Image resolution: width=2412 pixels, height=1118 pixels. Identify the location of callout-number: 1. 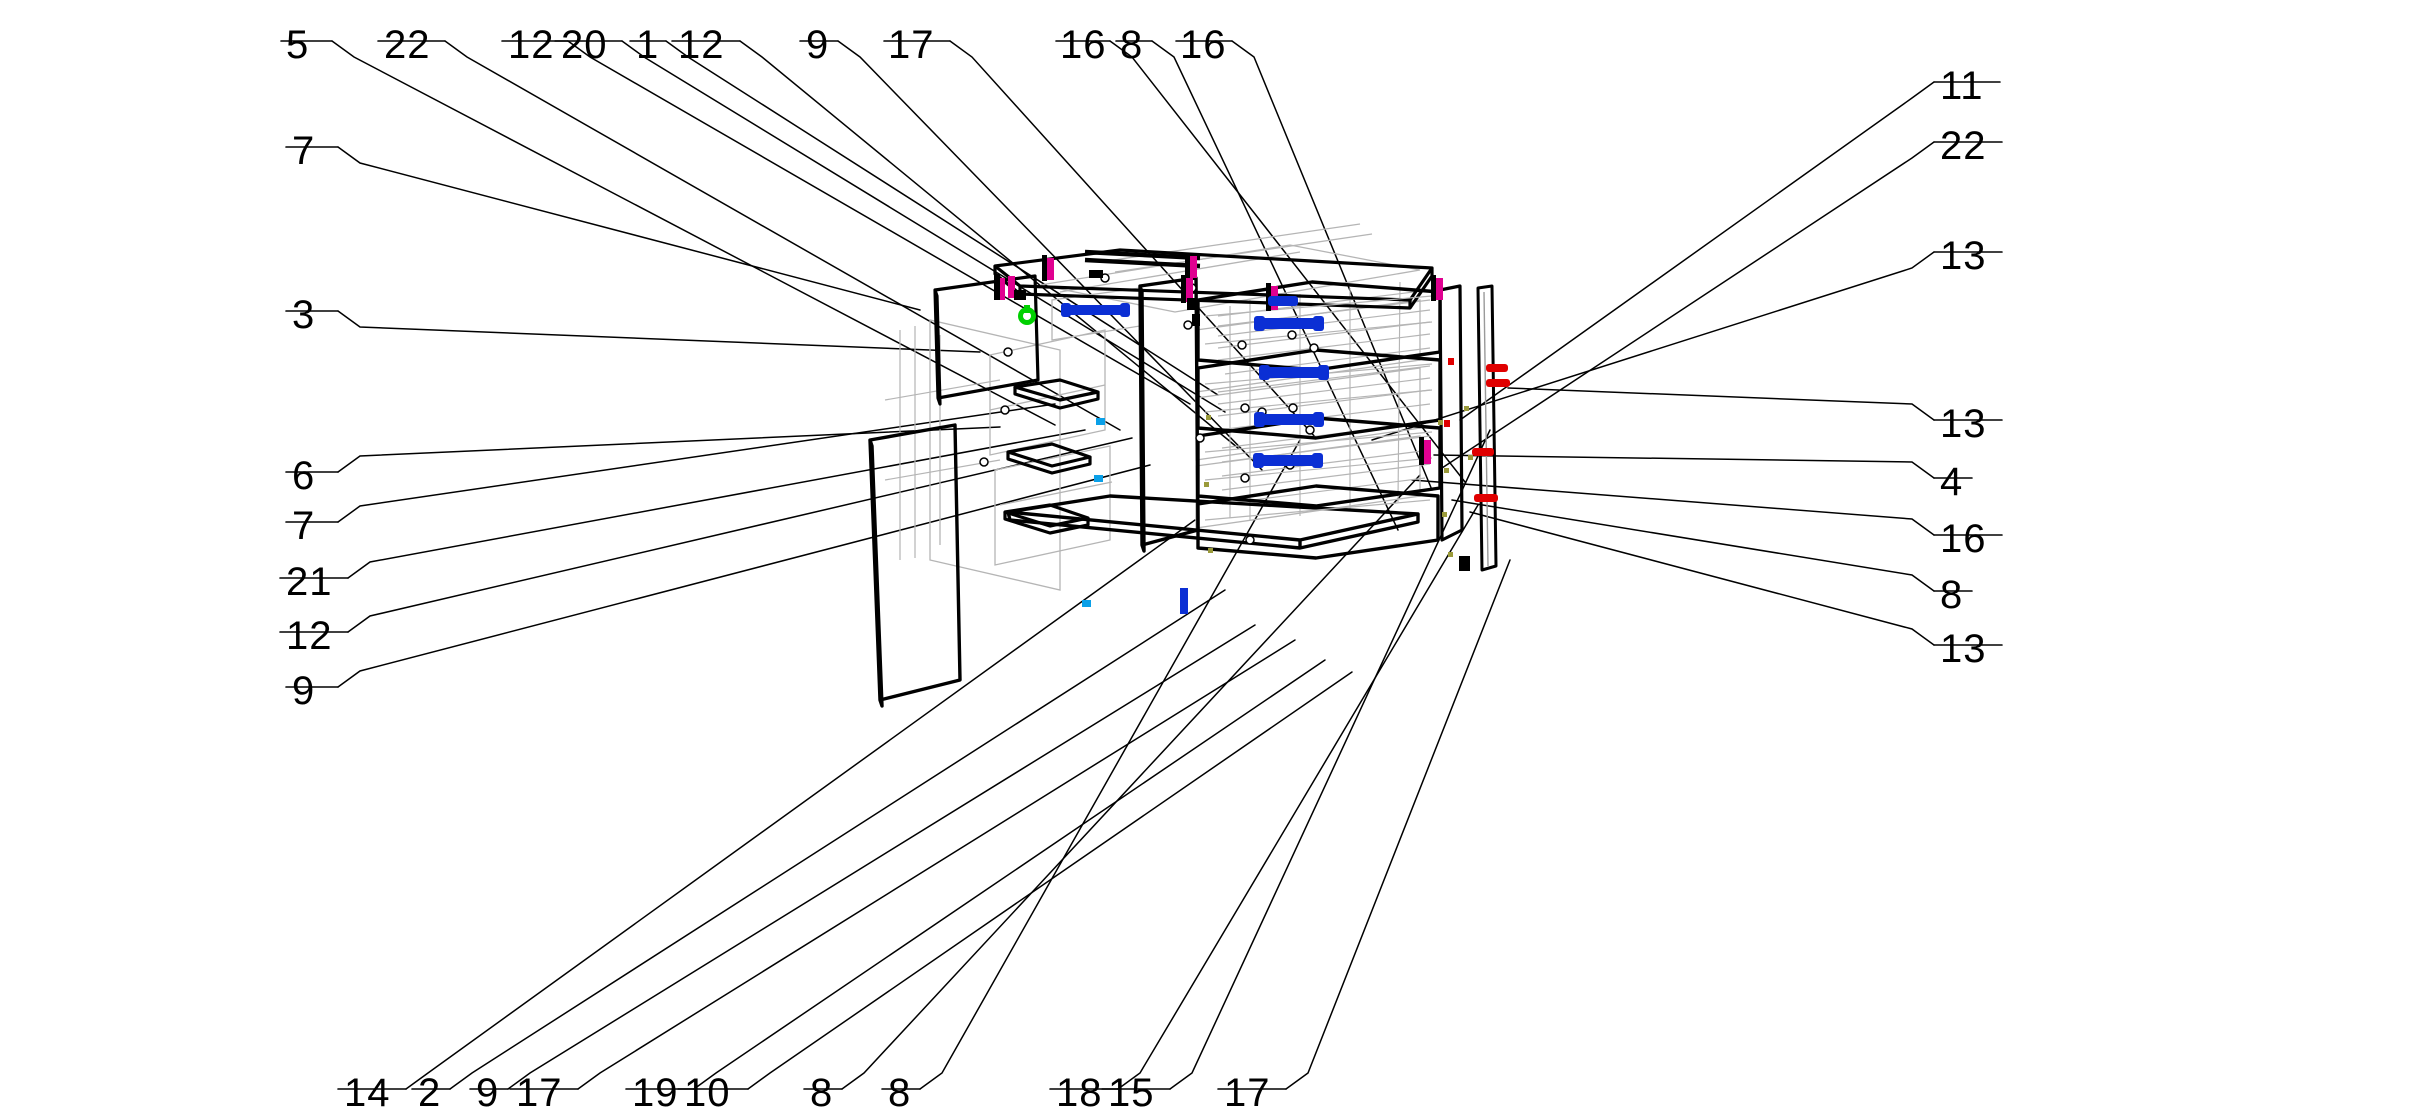
(647, 45).